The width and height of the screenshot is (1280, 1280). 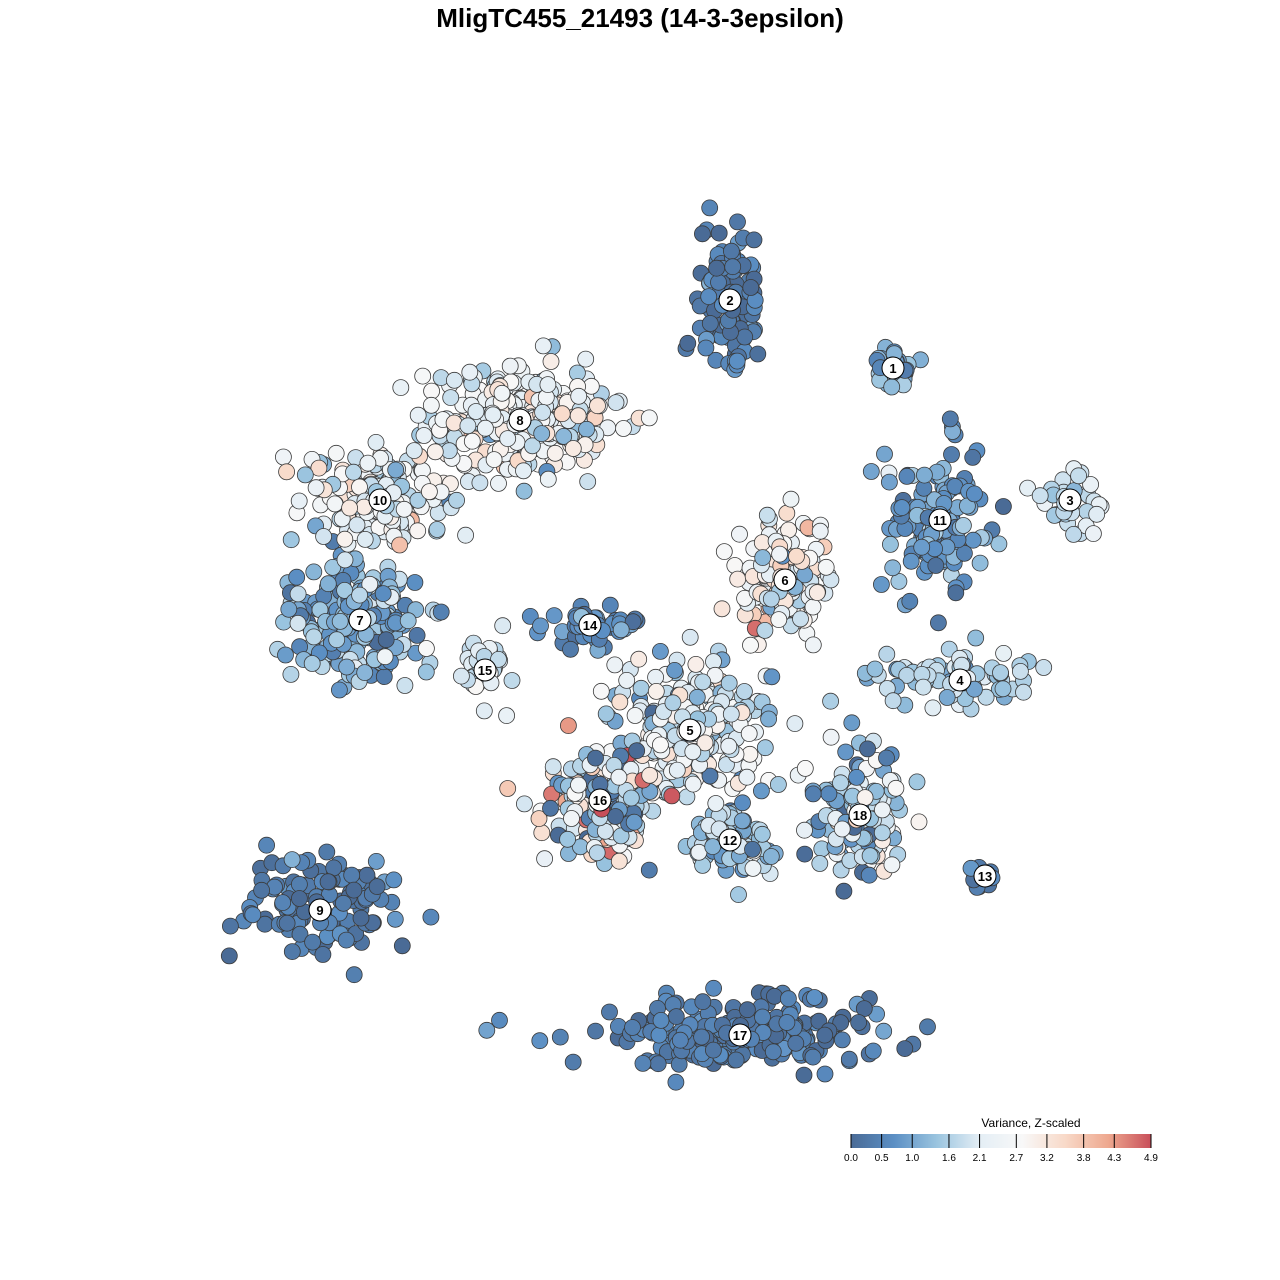 I want to click on legend-tick-label: 0.5, so click(x=882, y=1158).